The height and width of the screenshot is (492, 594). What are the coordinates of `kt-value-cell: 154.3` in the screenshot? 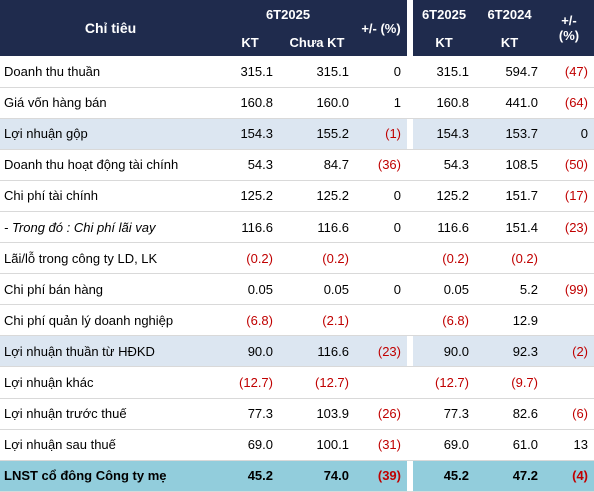 It's located at (250, 134).